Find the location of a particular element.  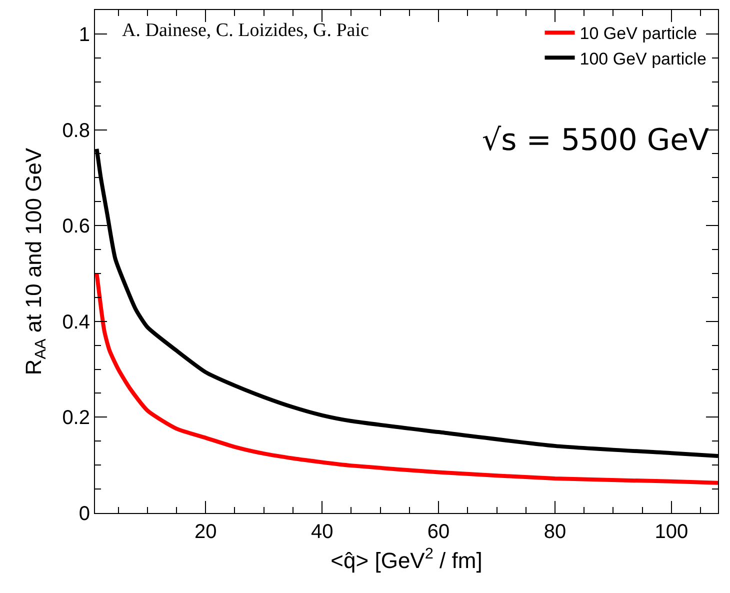

y-tick-label: 0.4 is located at coordinates (76, 322).